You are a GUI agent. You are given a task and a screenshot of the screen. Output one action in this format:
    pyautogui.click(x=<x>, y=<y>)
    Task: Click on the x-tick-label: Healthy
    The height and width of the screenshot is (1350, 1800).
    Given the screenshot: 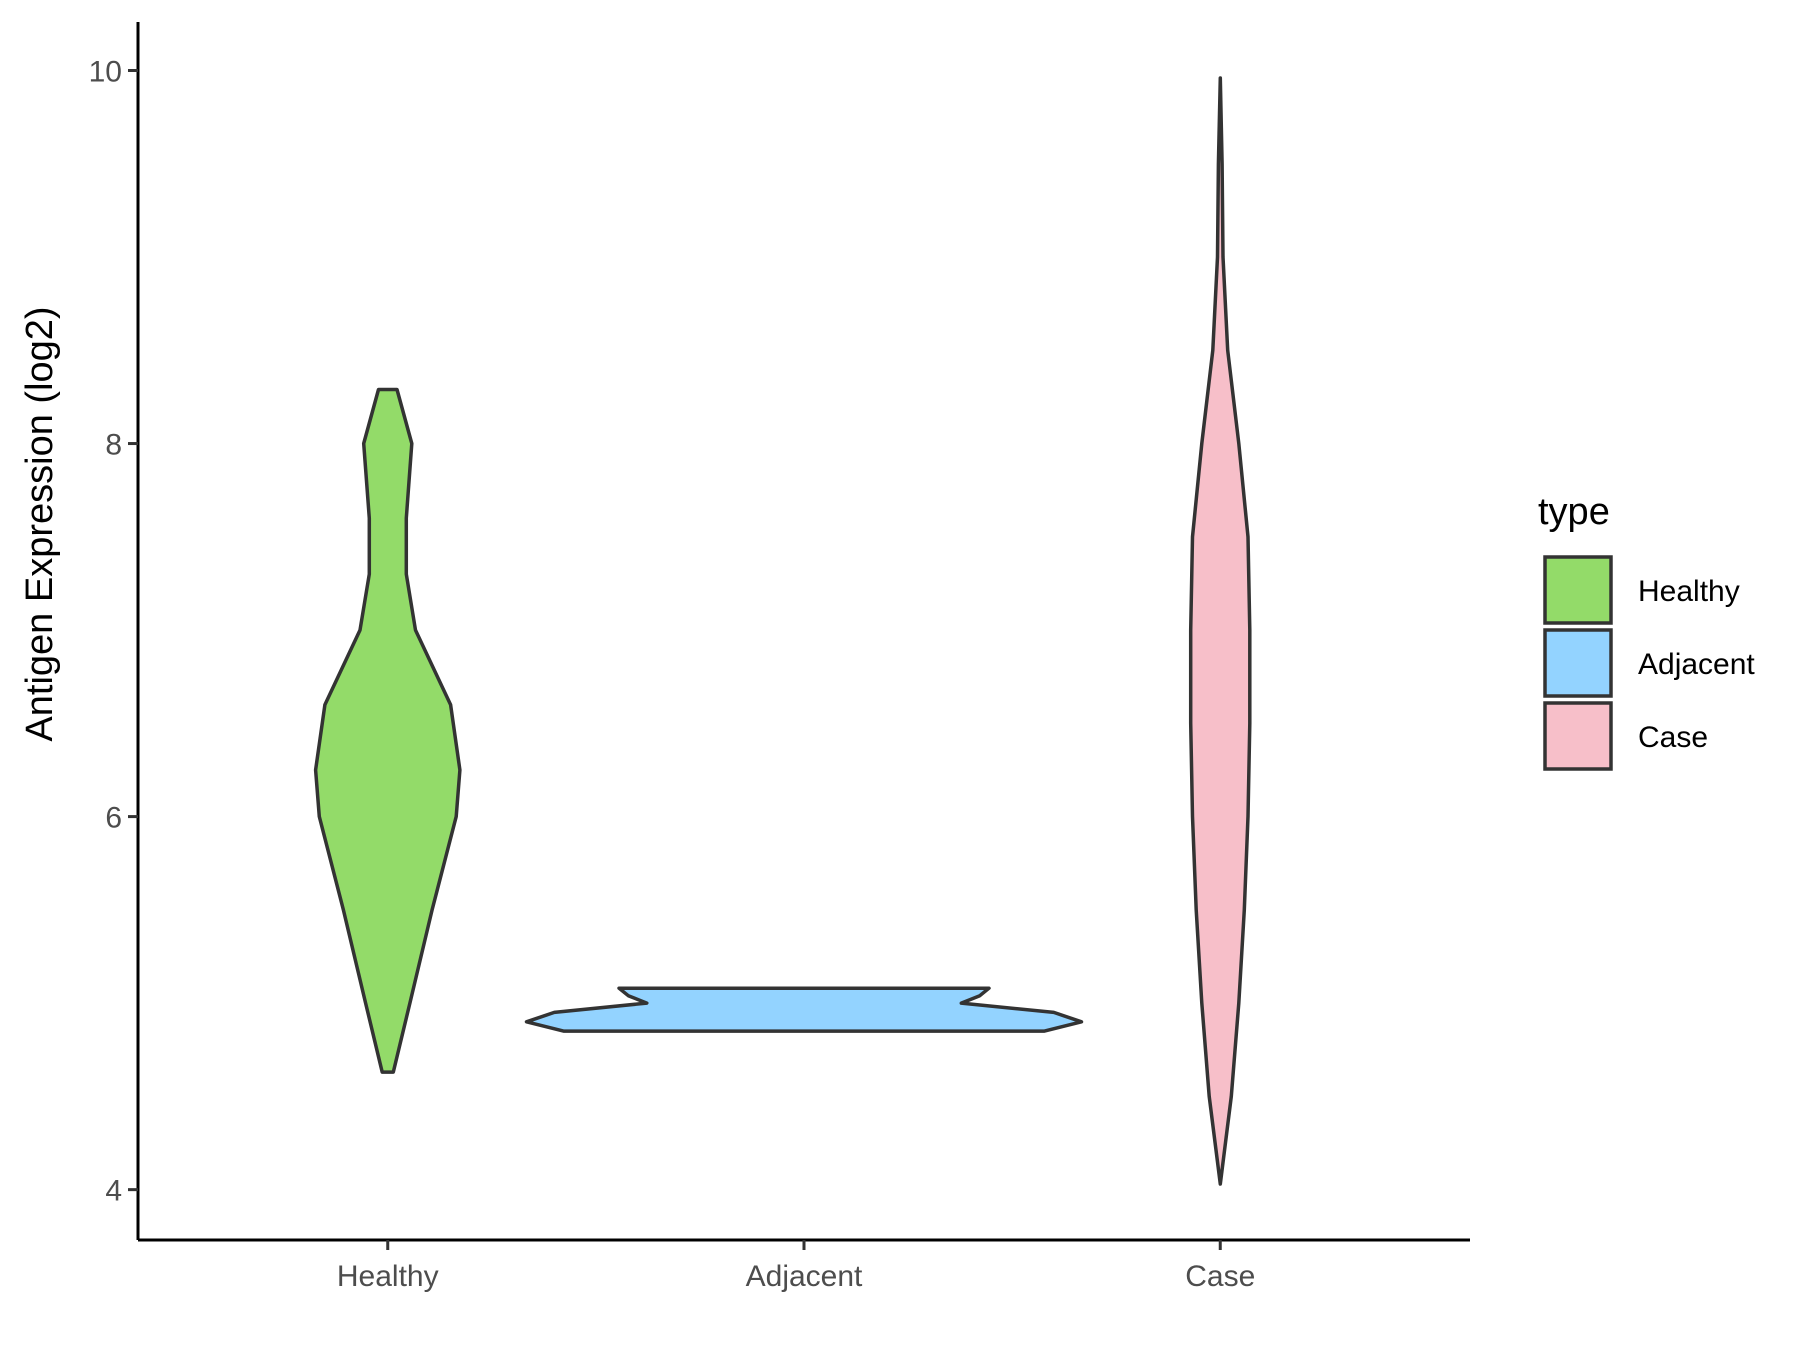 What is the action you would take?
    pyautogui.click(x=388, y=1276)
    